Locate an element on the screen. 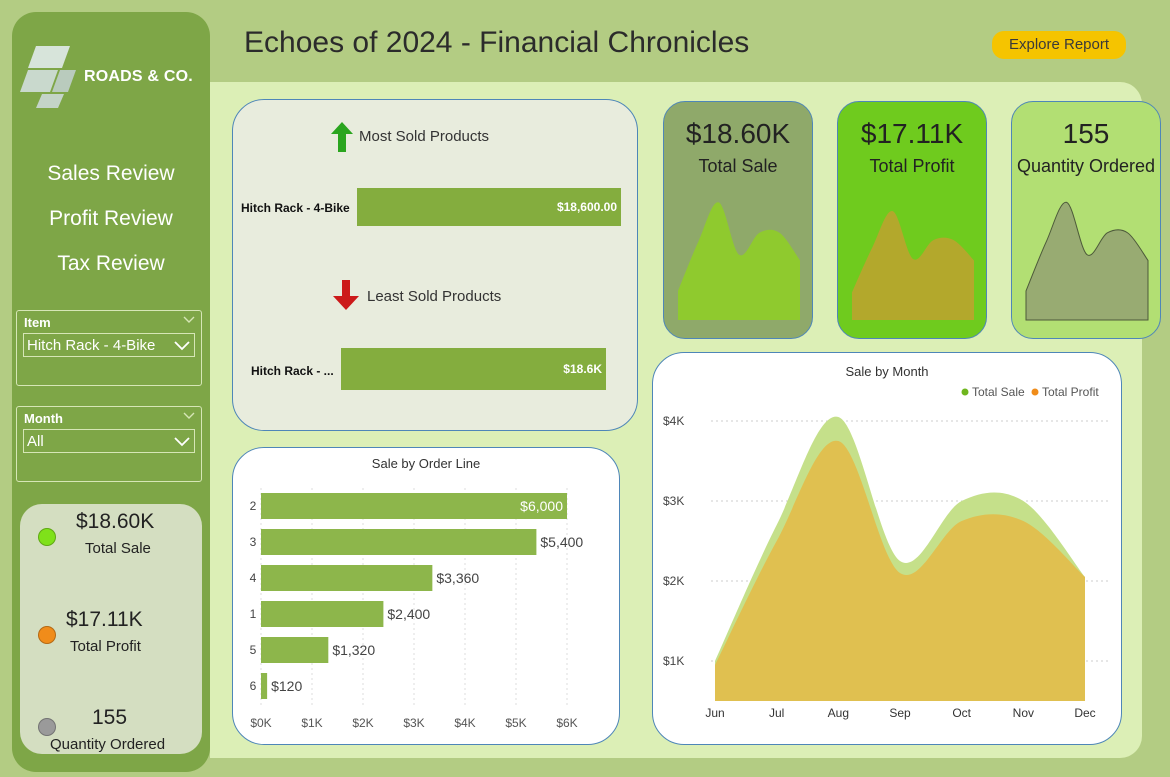 This screenshot has height=777, width=1170. nav-profit-review: Profit Review is located at coordinates (111, 218).